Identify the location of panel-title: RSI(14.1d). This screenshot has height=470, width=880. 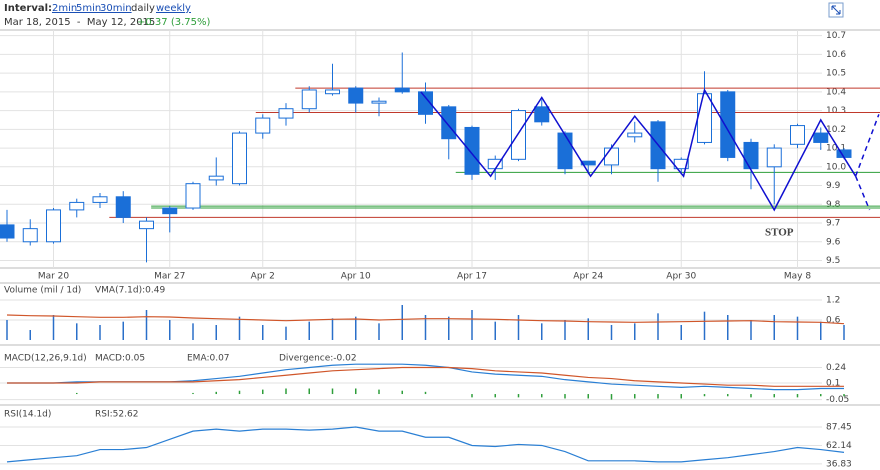
(27, 415).